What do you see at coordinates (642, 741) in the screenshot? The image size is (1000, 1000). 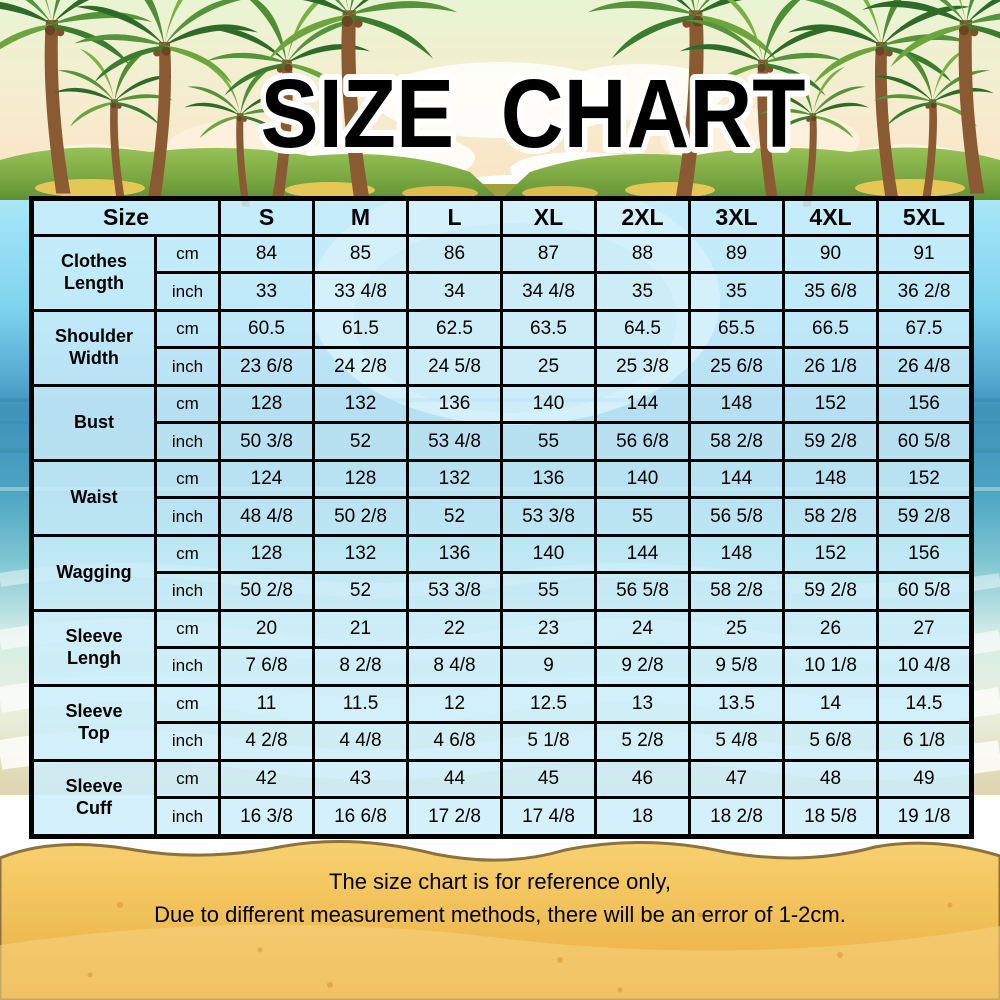 I see `size-value-inch: 5 2/8` at bounding box center [642, 741].